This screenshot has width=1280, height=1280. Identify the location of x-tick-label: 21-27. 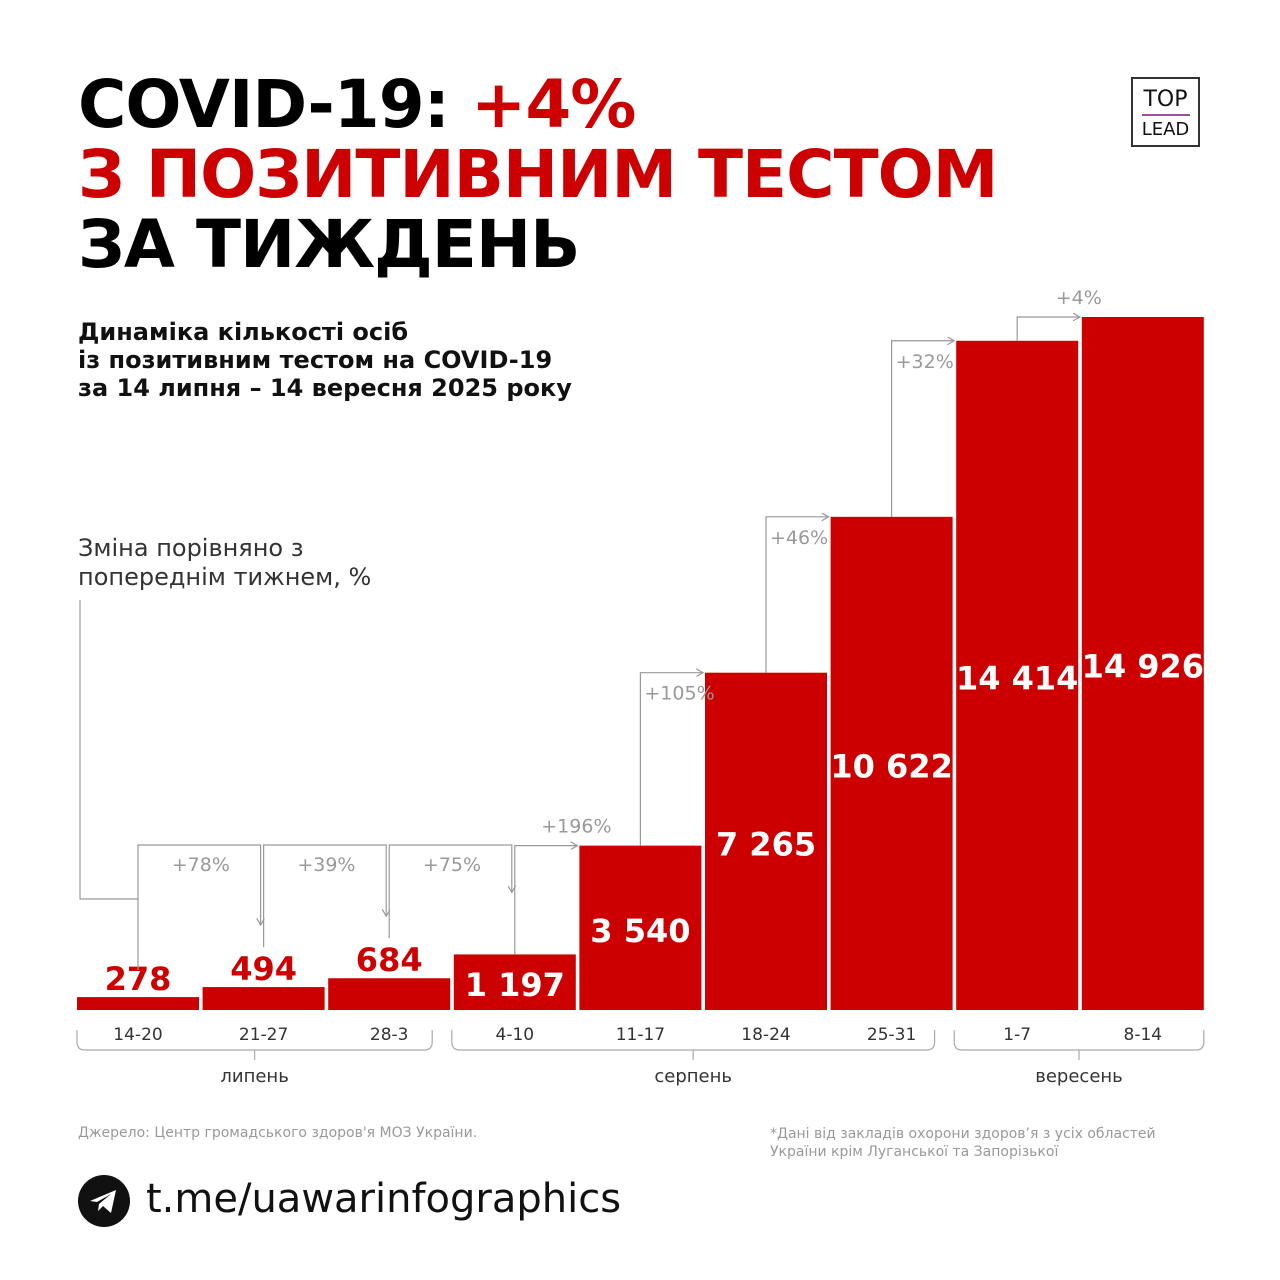
(263, 1035).